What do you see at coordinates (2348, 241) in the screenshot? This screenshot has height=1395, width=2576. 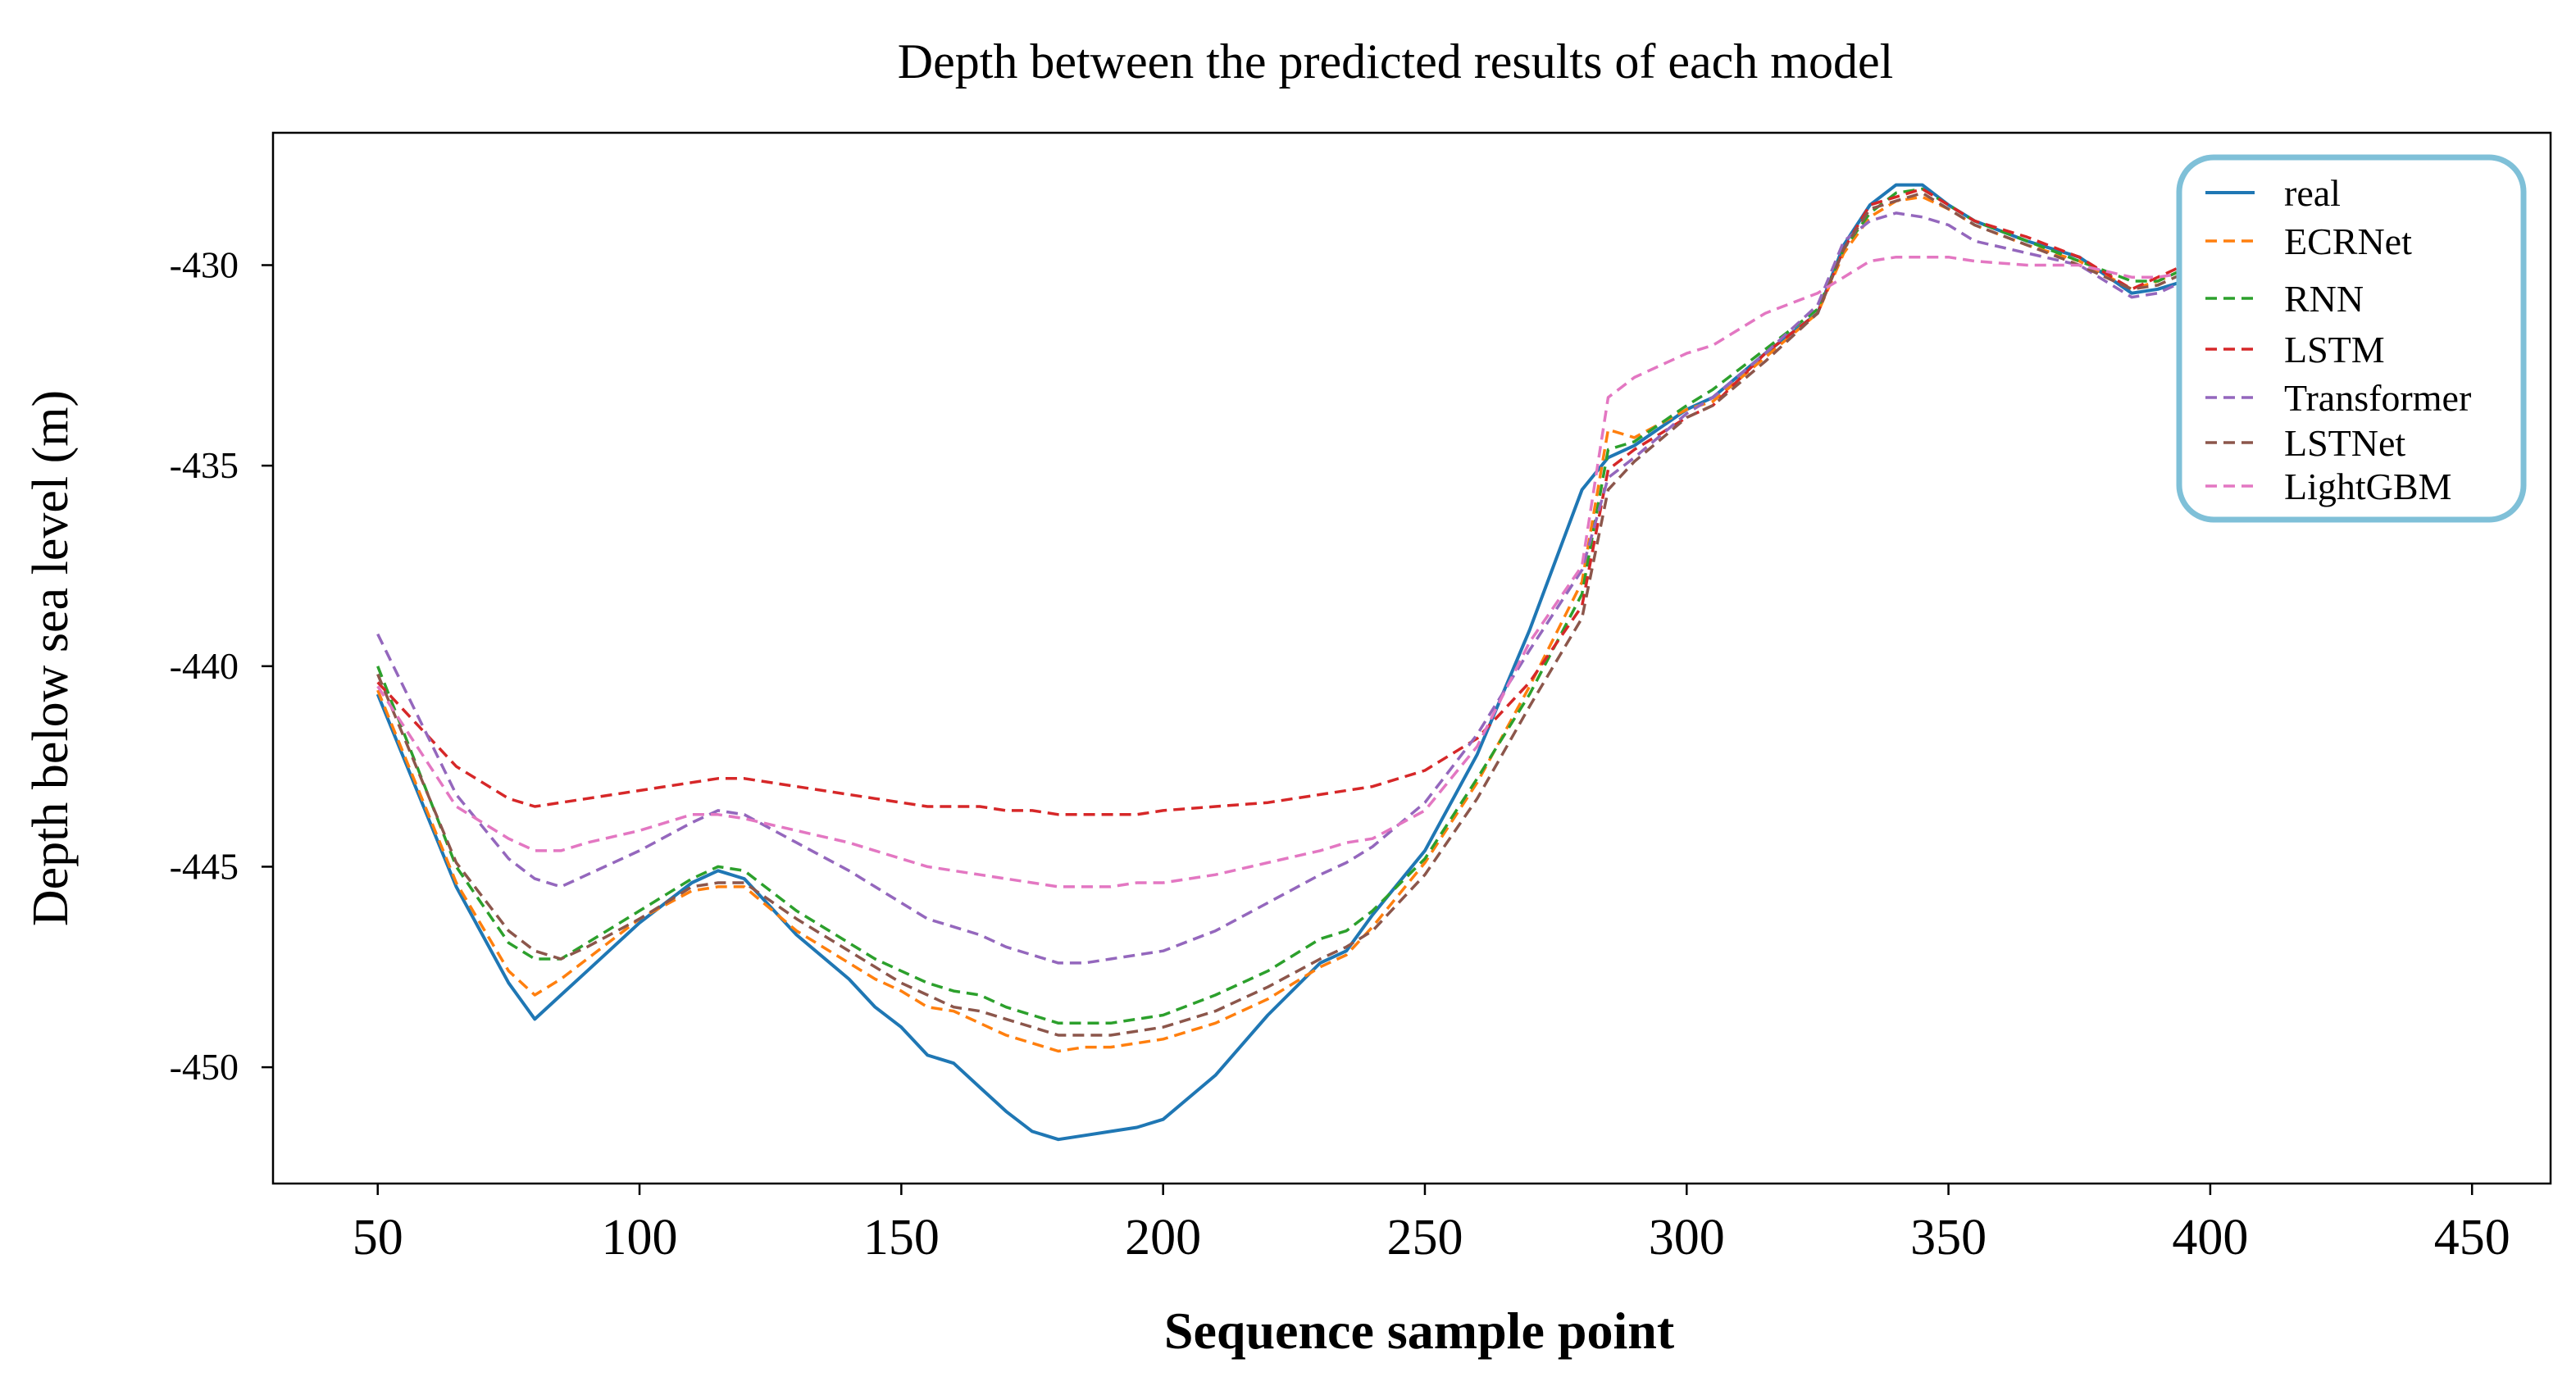 I see `legend-label-ecrnet: ECRNet` at bounding box center [2348, 241].